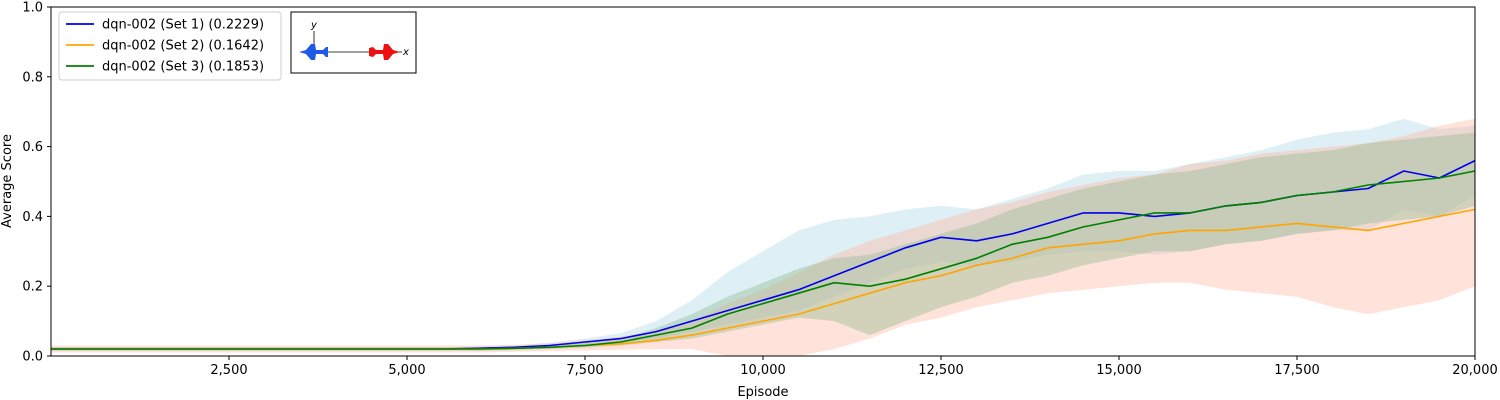 The width and height of the screenshot is (1500, 400). What do you see at coordinates (32, 357) in the screenshot?
I see `y-tick-label: 0.0` at bounding box center [32, 357].